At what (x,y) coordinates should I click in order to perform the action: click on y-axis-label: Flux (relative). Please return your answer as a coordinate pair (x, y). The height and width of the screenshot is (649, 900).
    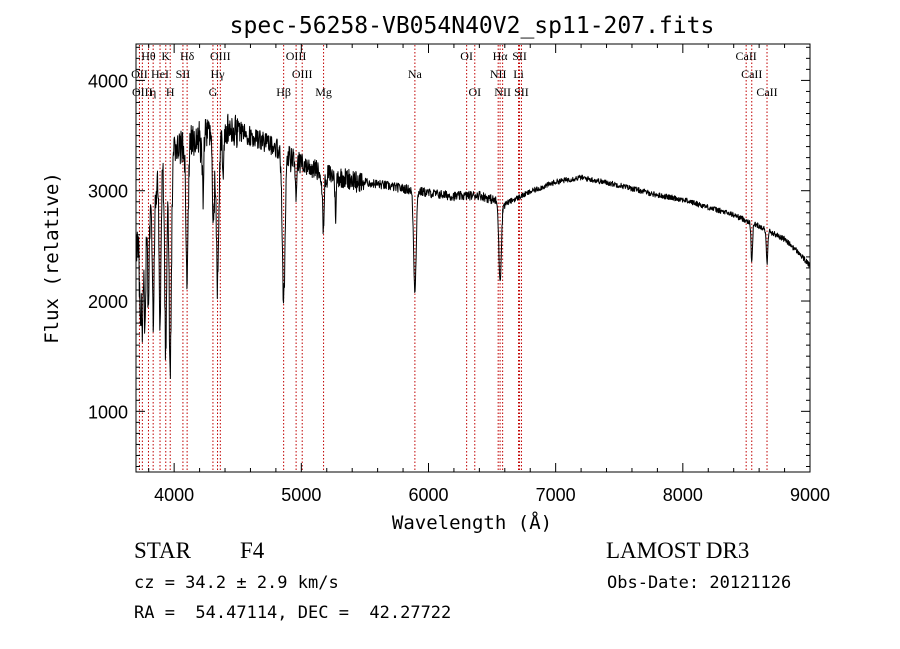
    Looking at the image, I should click on (52, 258).